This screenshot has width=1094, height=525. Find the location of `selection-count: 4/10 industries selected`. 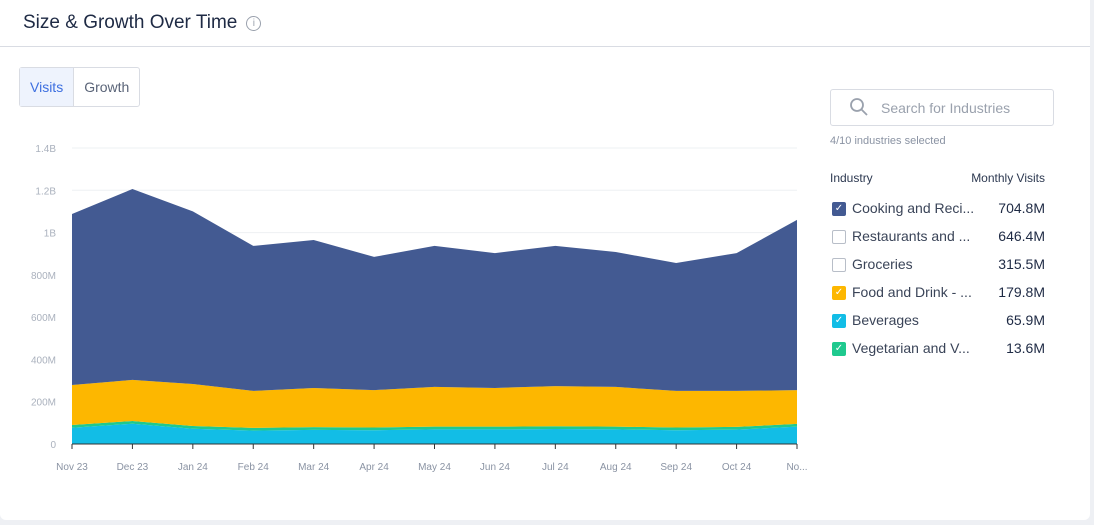

selection-count: 4/10 industries selected is located at coordinates (888, 141).